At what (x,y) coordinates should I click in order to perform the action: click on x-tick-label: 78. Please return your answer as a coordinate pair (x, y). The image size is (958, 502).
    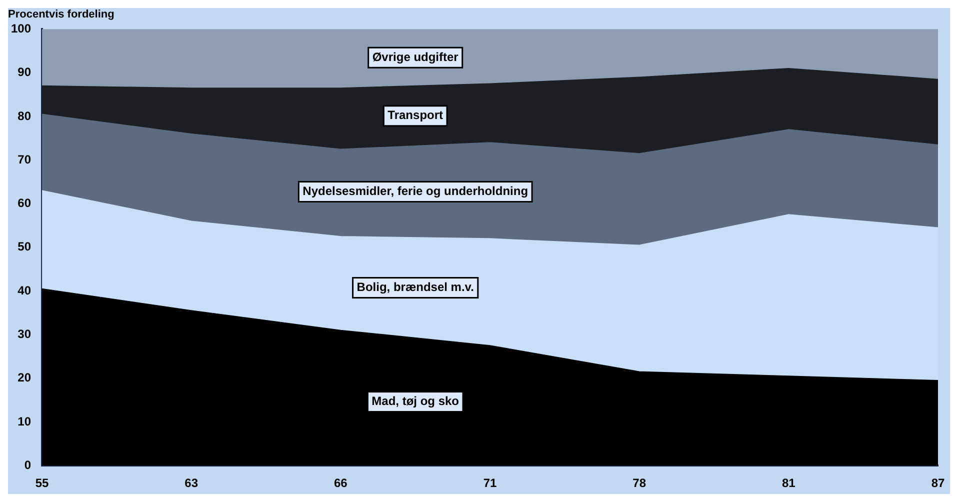
    Looking at the image, I should click on (639, 483).